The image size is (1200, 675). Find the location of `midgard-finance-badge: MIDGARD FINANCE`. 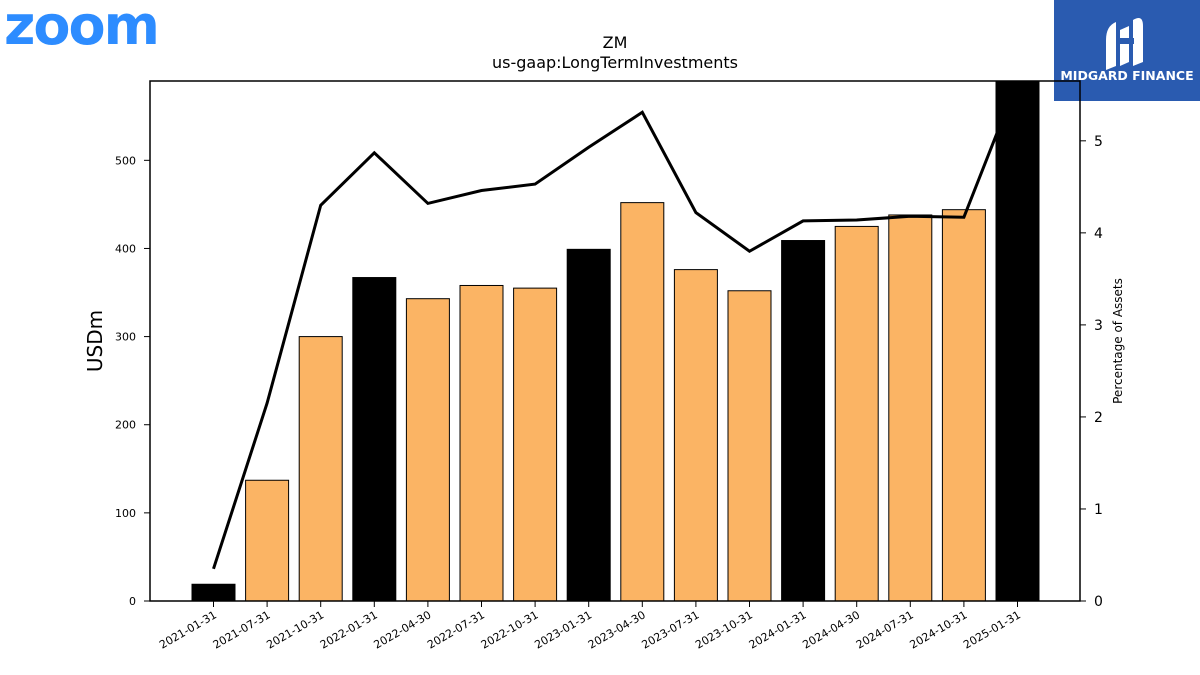

midgard-finance-badge: MIDGARD FINANCE is located at coordinates (1127, 50).